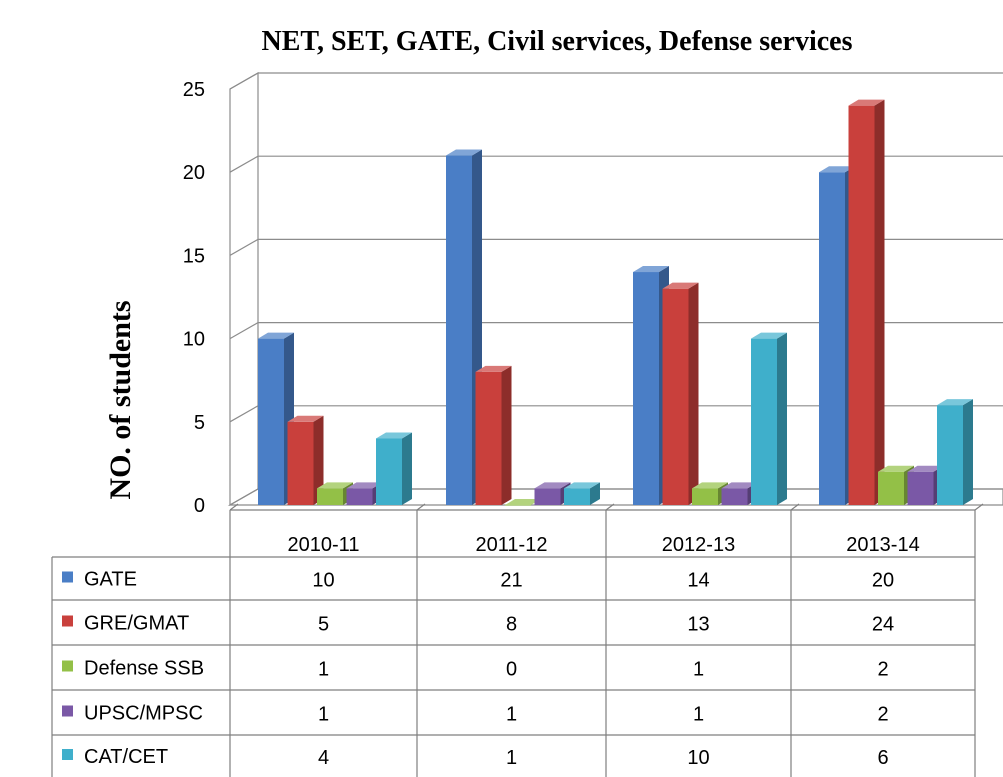 The image size is (1003, 777). I want to click on y-axis-label: NO. of students, so click(120, 399).